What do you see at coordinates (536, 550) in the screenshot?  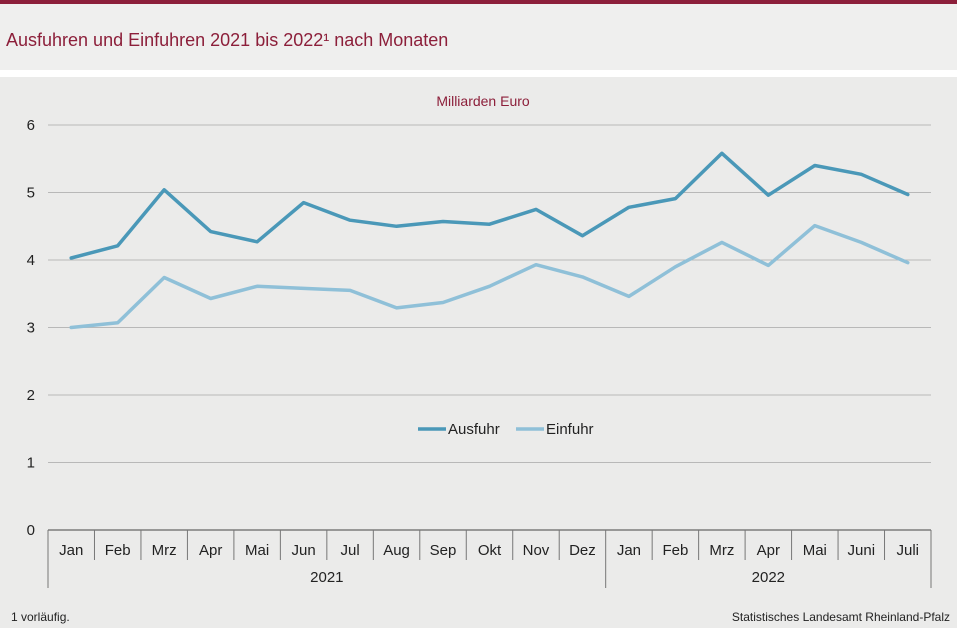 I see `x-tick-label: Nov` at bounding box center [536, 550].